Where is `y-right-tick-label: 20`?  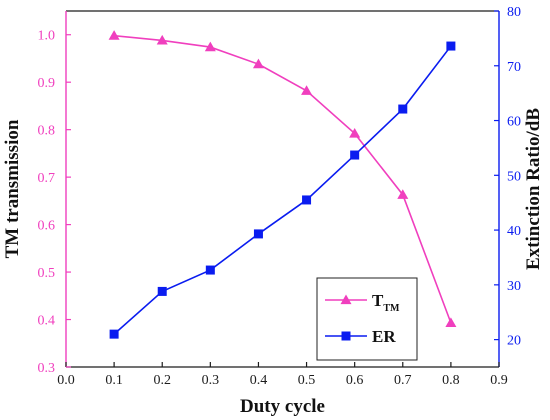
y-right-tick-label: 20 is located at coordinates (514, 341).